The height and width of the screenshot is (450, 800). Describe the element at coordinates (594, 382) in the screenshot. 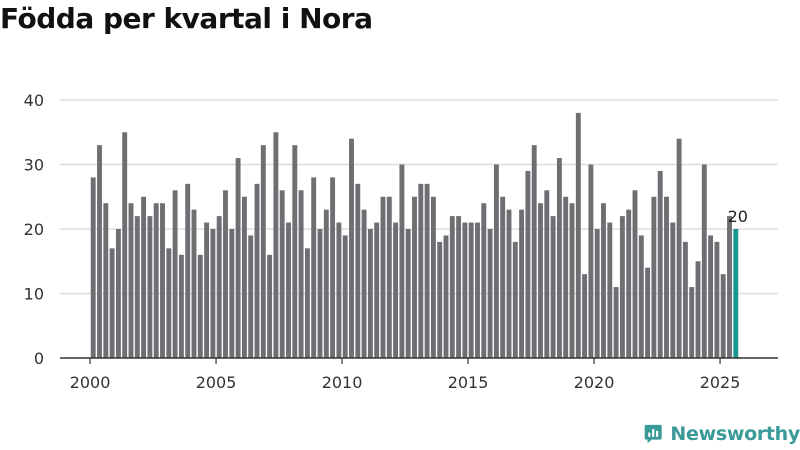

I see `x-tick-label: 2020` at that location.